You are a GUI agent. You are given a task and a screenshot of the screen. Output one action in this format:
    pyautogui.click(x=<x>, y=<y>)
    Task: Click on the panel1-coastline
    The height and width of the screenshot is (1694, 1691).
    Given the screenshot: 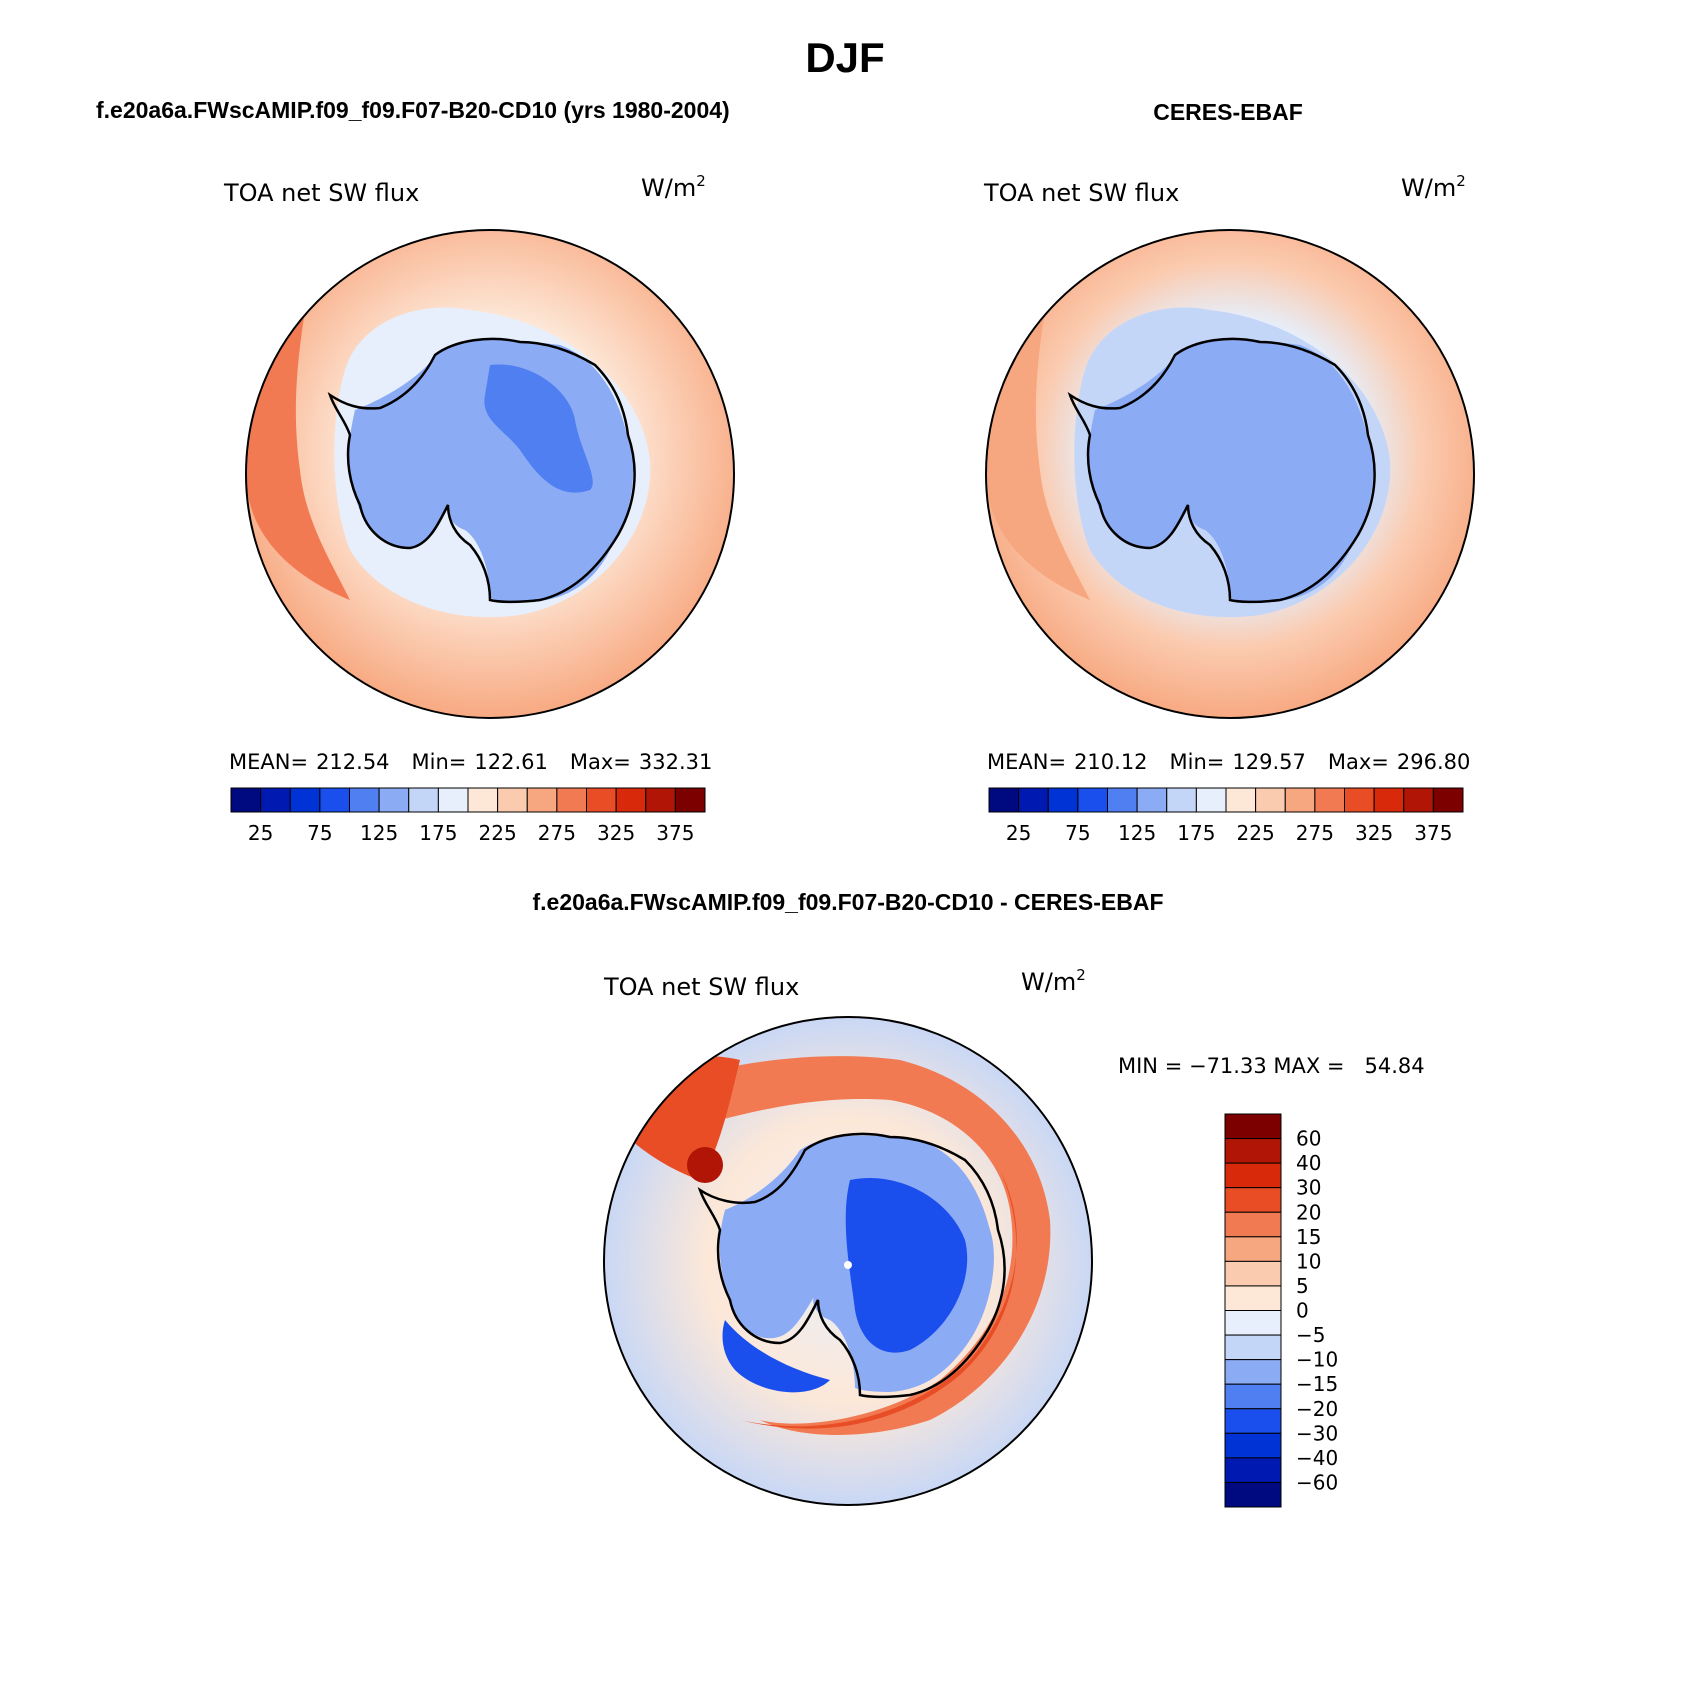 What is the action you would take?
    pyautogui.click(x=481, y=470)
    